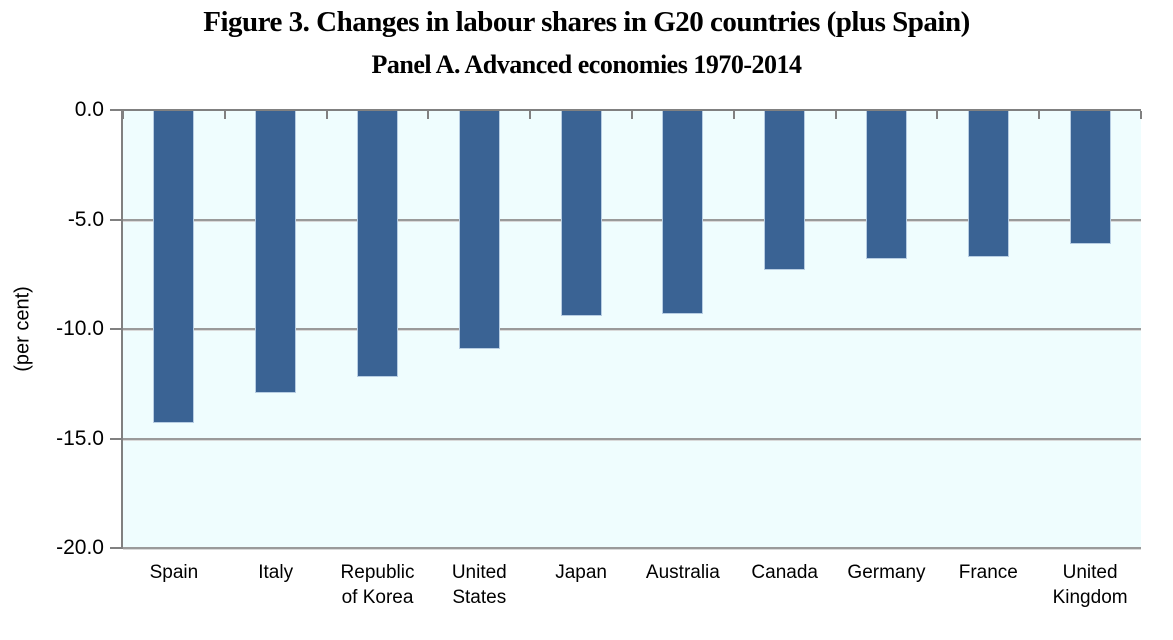 The width and height of the screenshot is (1173, 640). Describe the element at coordinates (1090, 585) in the screenshot. I see `x-tick-label: United Kingdom` at that location.